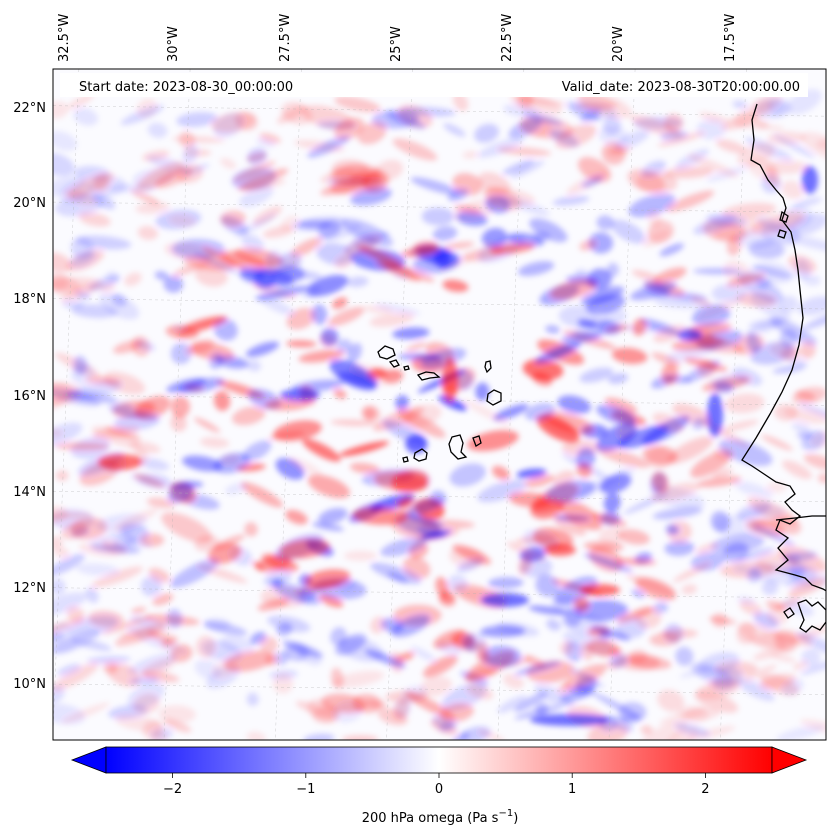 Image resolution: width=837 pixels, height=839 pixels. I want to click on lat-label-20n: 20°N, so click(29, 203).